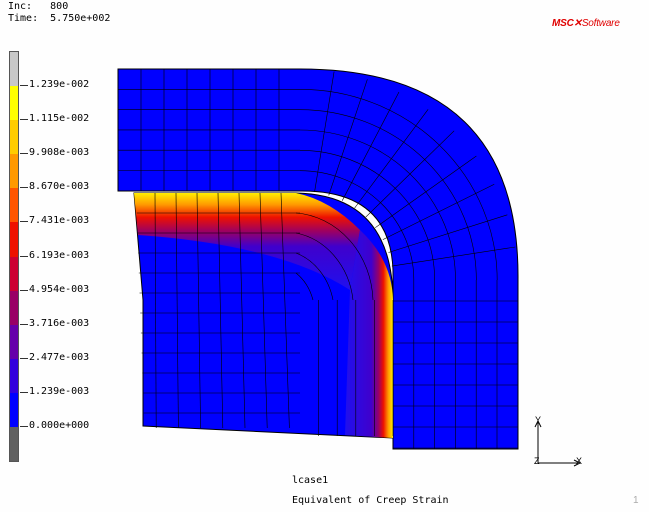  I want to click on legend-label: 1.115e-002, so click(59, 119).